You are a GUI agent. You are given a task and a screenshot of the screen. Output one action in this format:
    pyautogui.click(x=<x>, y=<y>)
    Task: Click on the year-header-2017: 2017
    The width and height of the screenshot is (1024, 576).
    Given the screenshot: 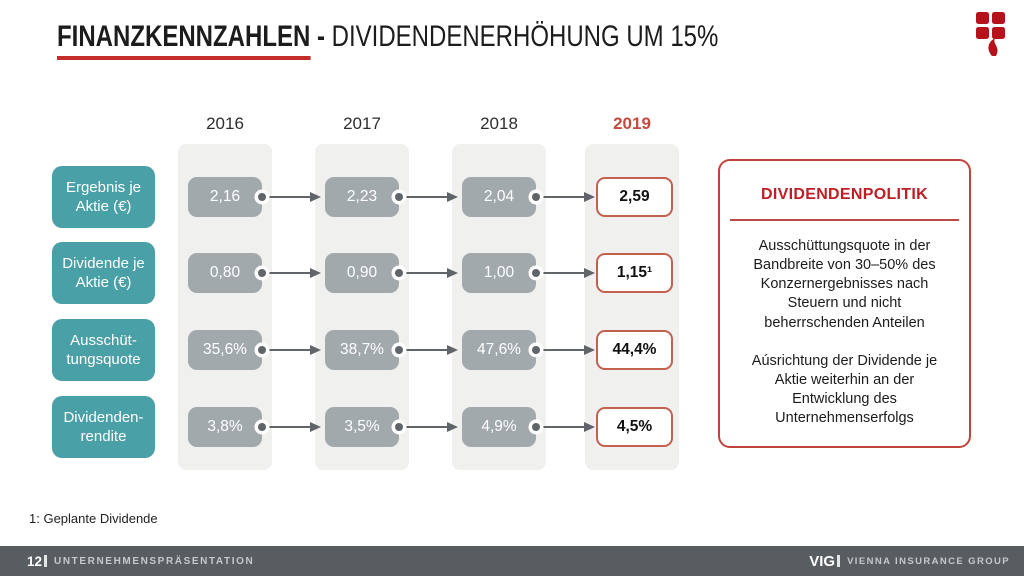 What is the action you would take?
    pyautogui.click(x=362, y=123)
    